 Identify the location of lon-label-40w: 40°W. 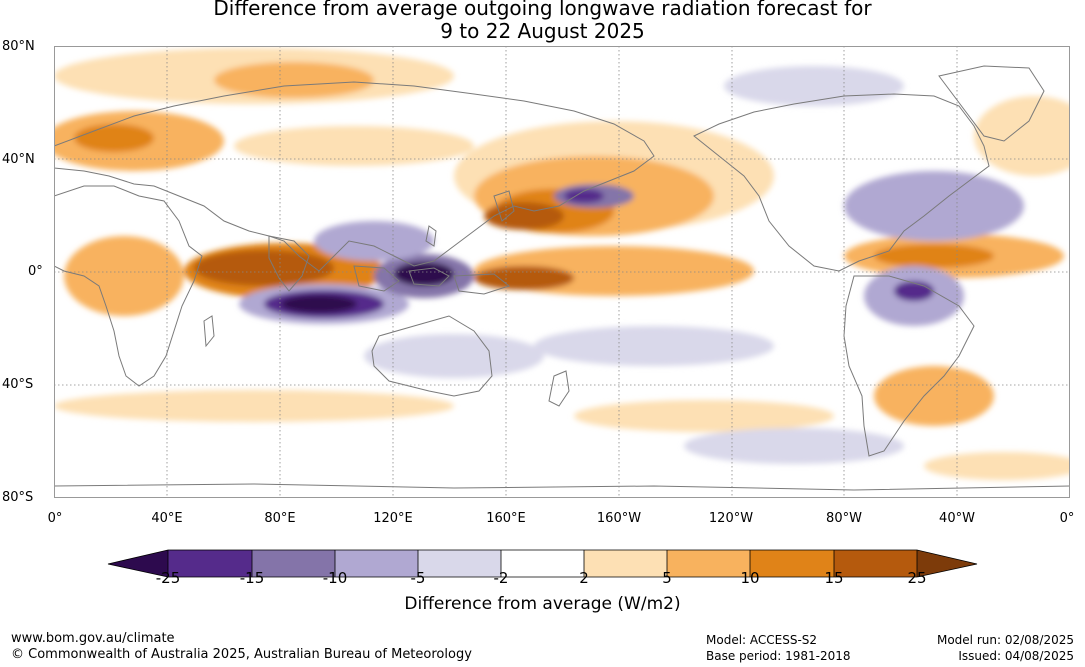
(957, 518).